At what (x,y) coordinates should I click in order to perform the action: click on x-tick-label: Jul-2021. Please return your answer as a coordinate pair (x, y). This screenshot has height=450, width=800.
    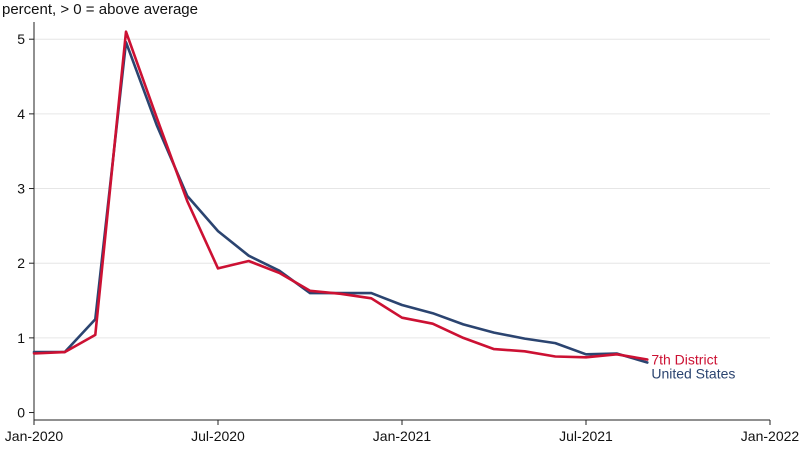
    Looking at the image, I should click on (586, 436).